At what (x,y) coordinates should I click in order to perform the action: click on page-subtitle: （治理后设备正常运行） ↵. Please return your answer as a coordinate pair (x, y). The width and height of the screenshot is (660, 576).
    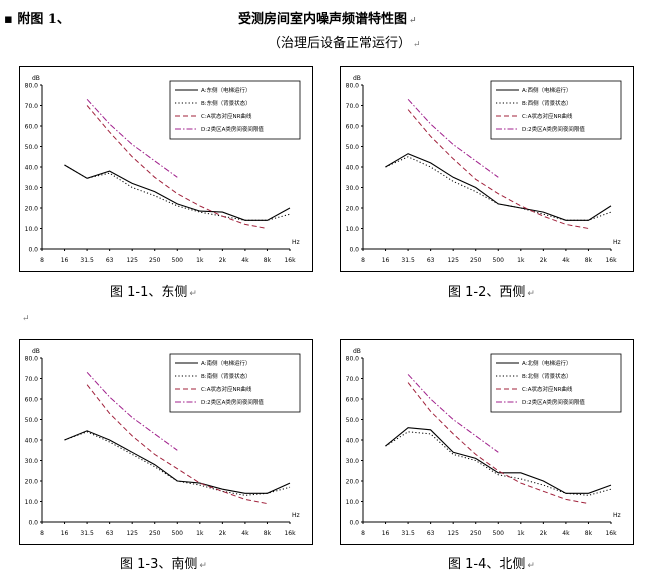
    Looking at the image, I should click on (344, 41).